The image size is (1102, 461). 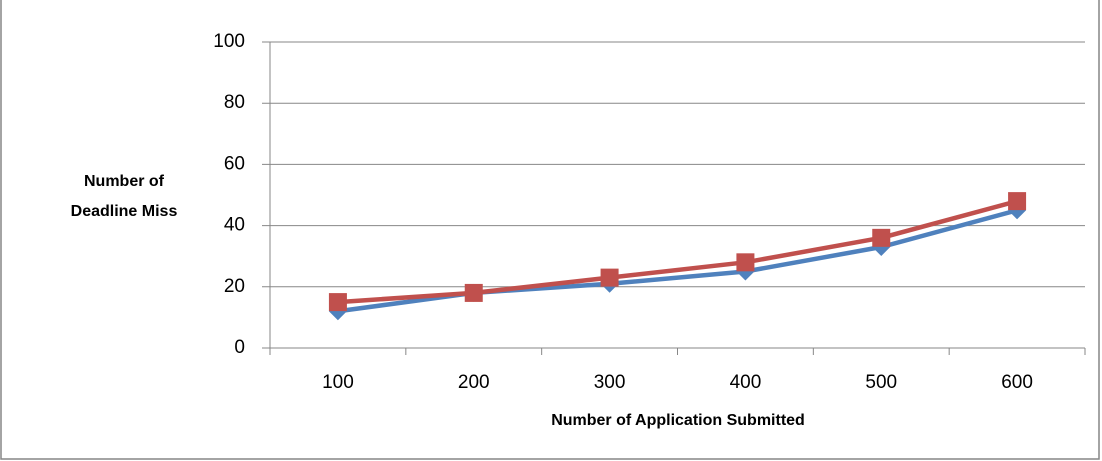 I want to click on x-tick-label: 200, so click(x=474, y=382).